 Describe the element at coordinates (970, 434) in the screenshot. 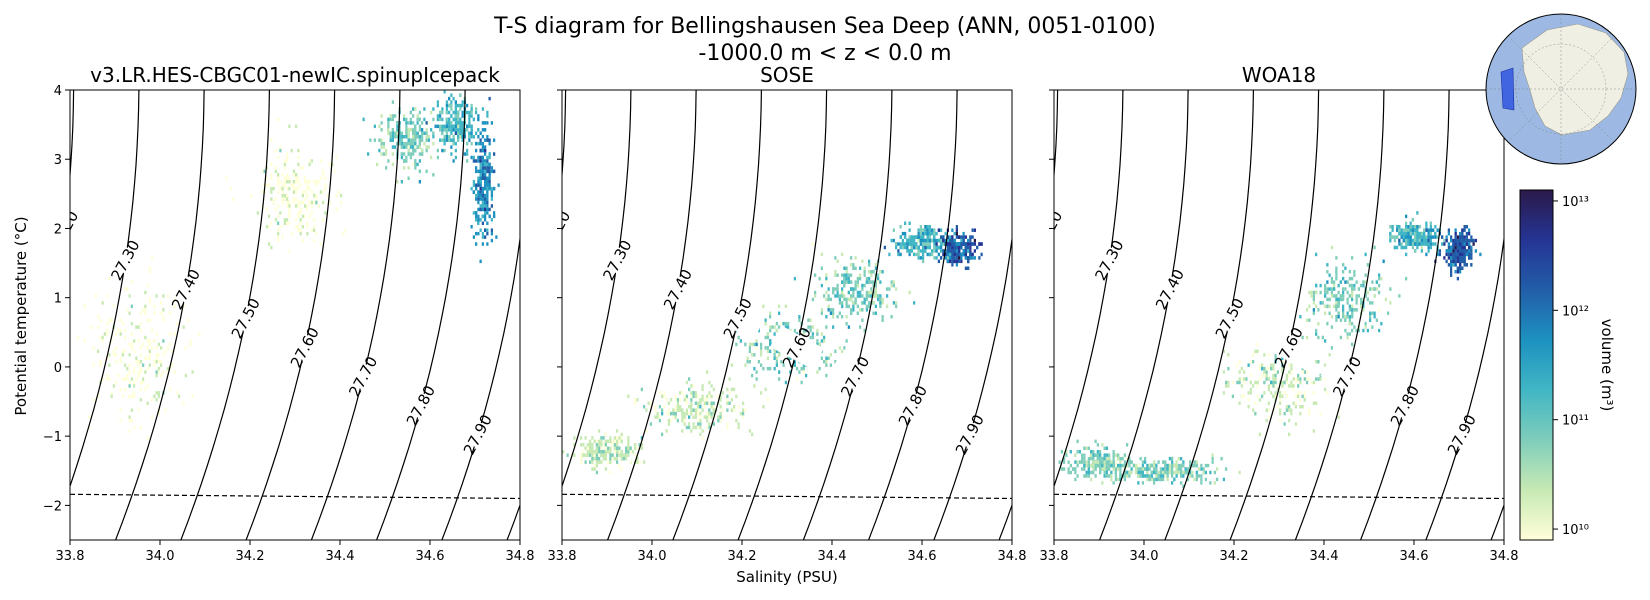

I see `contour-label-bg` at that location.